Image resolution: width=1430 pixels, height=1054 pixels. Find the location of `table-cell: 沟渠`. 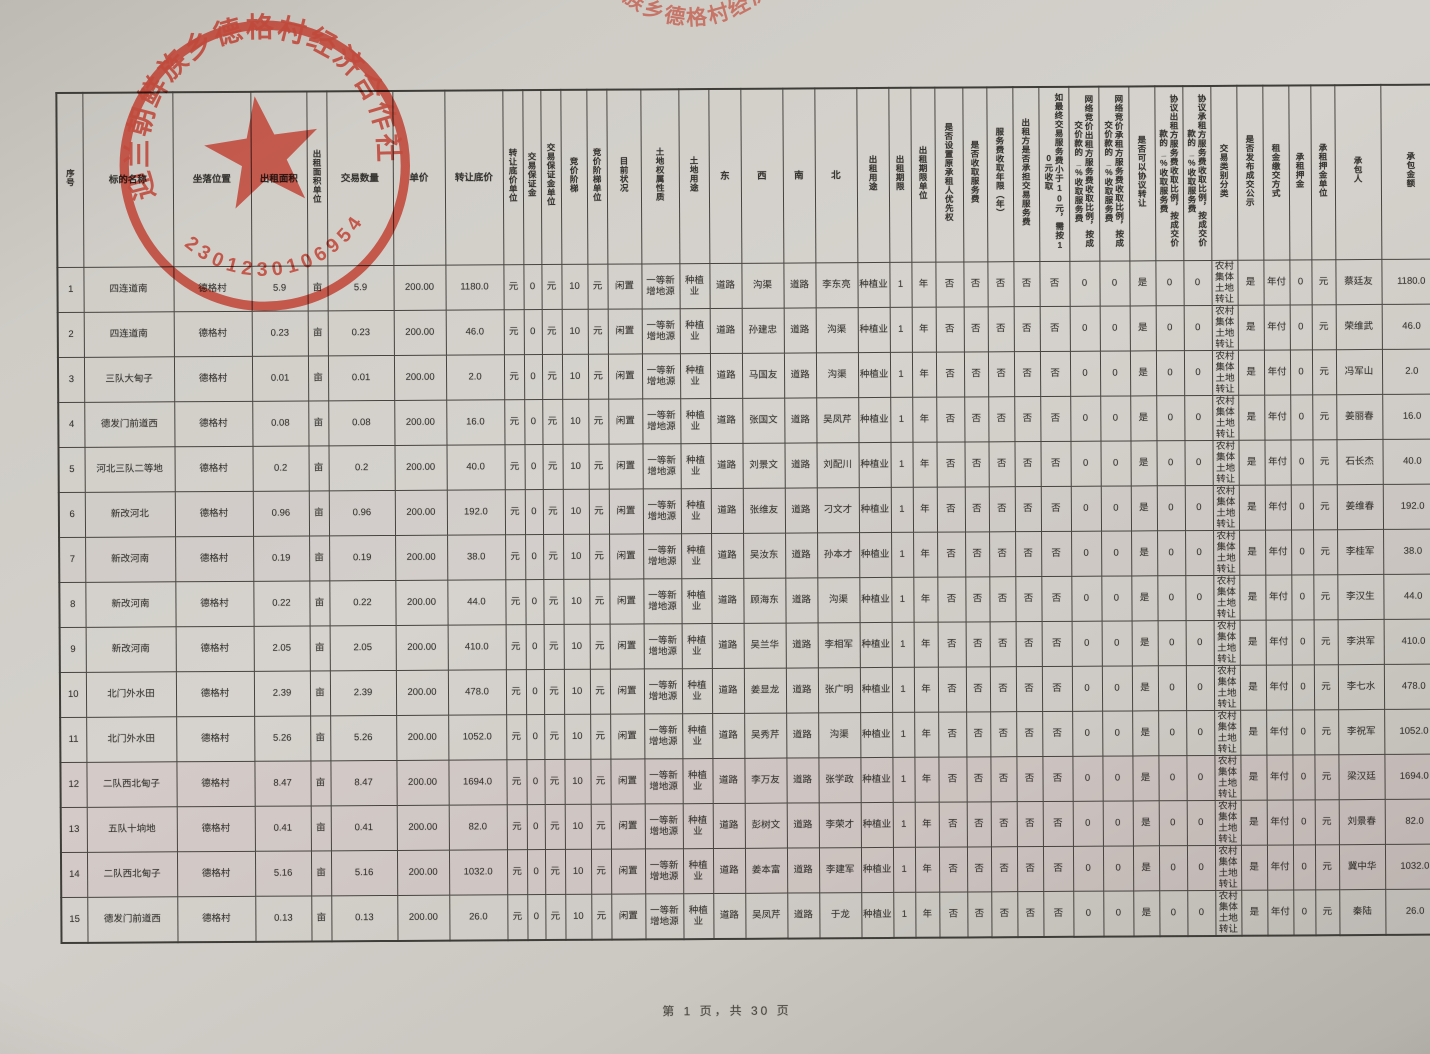

table-cell: 沟渠 is located at coordinates (838, 600).